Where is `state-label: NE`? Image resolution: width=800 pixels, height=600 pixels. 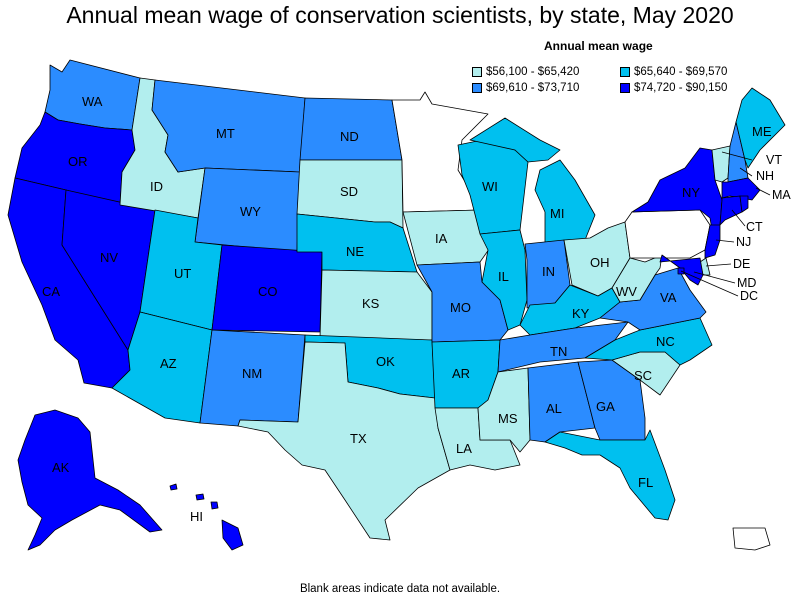 state-label: NE is located at coordinates (355, 251).